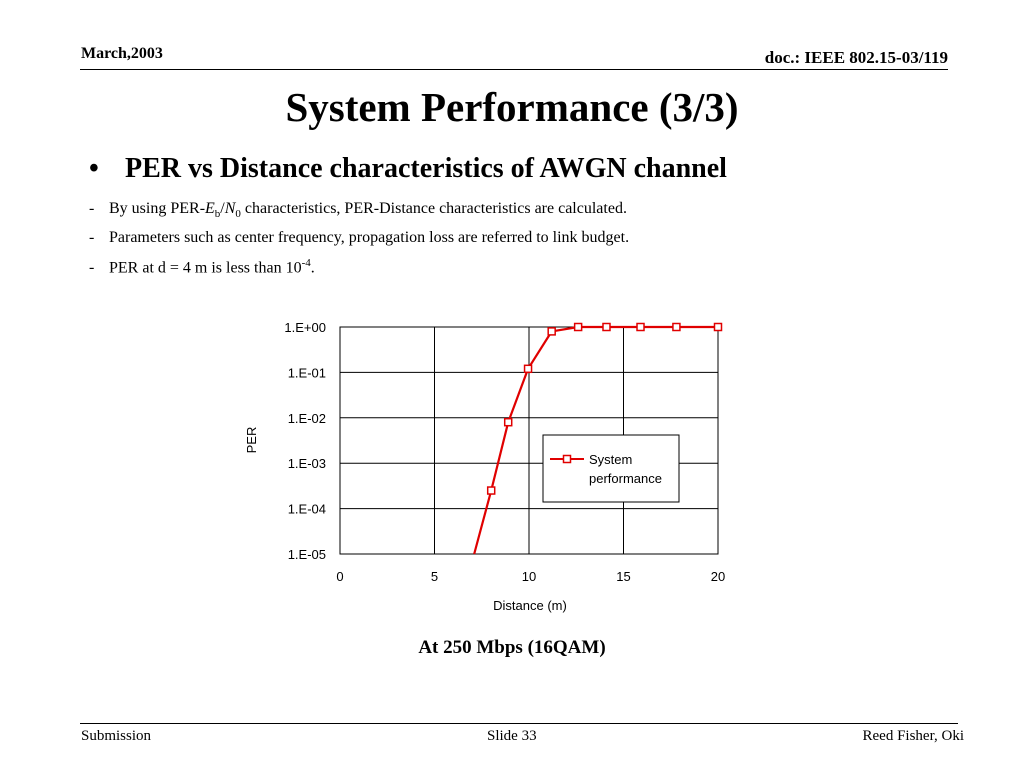 This screenshot has width=1024, height=768. I want to click on legend-label-line1: System, so click(610, 459).